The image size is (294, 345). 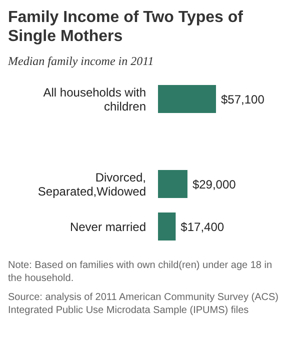 What do you see at coordinates (202, 227) in the screenshot?
I see `data-label: $17,400` at bounding box center [202, 227].